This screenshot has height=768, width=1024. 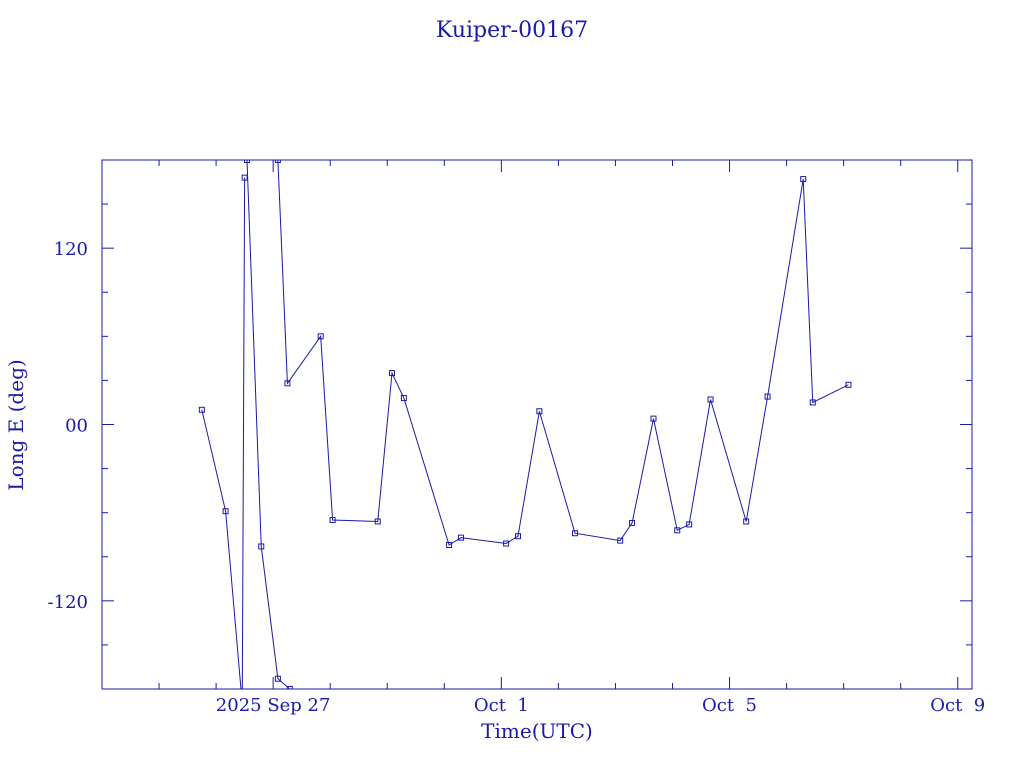 What do you see at coordinates (71, 249) in the screenshot?
I see `y-tick-label: 120` at bounding box center [71, 249].